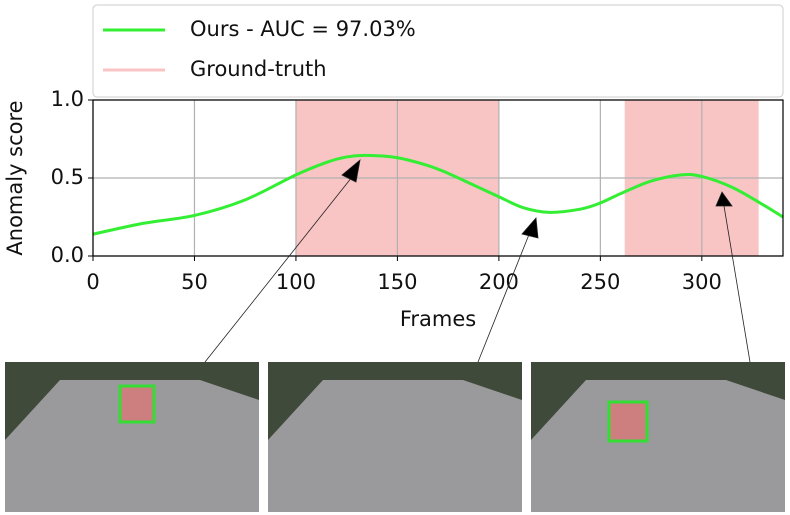 The width and height of the screenshot is (790, 515). I want to click on x-tick-label: 250, so click(600, 282).